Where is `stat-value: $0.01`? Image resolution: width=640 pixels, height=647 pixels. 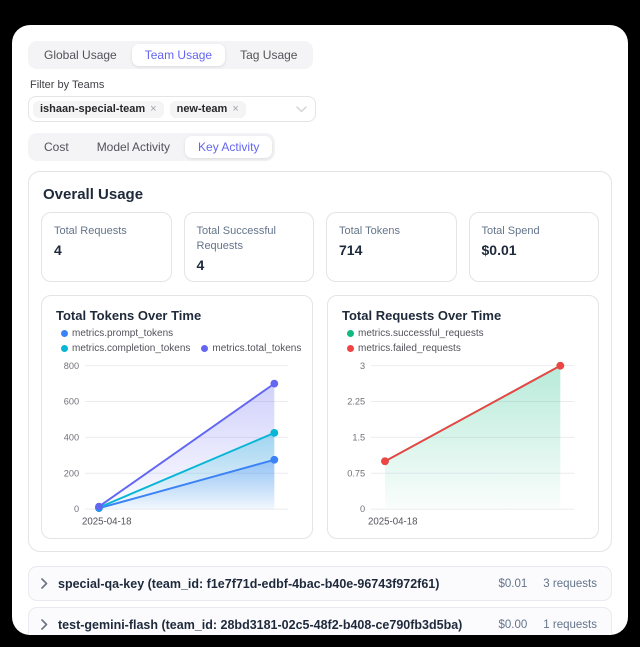 stat-value: $0.01 is located at coordinates (499, 249).